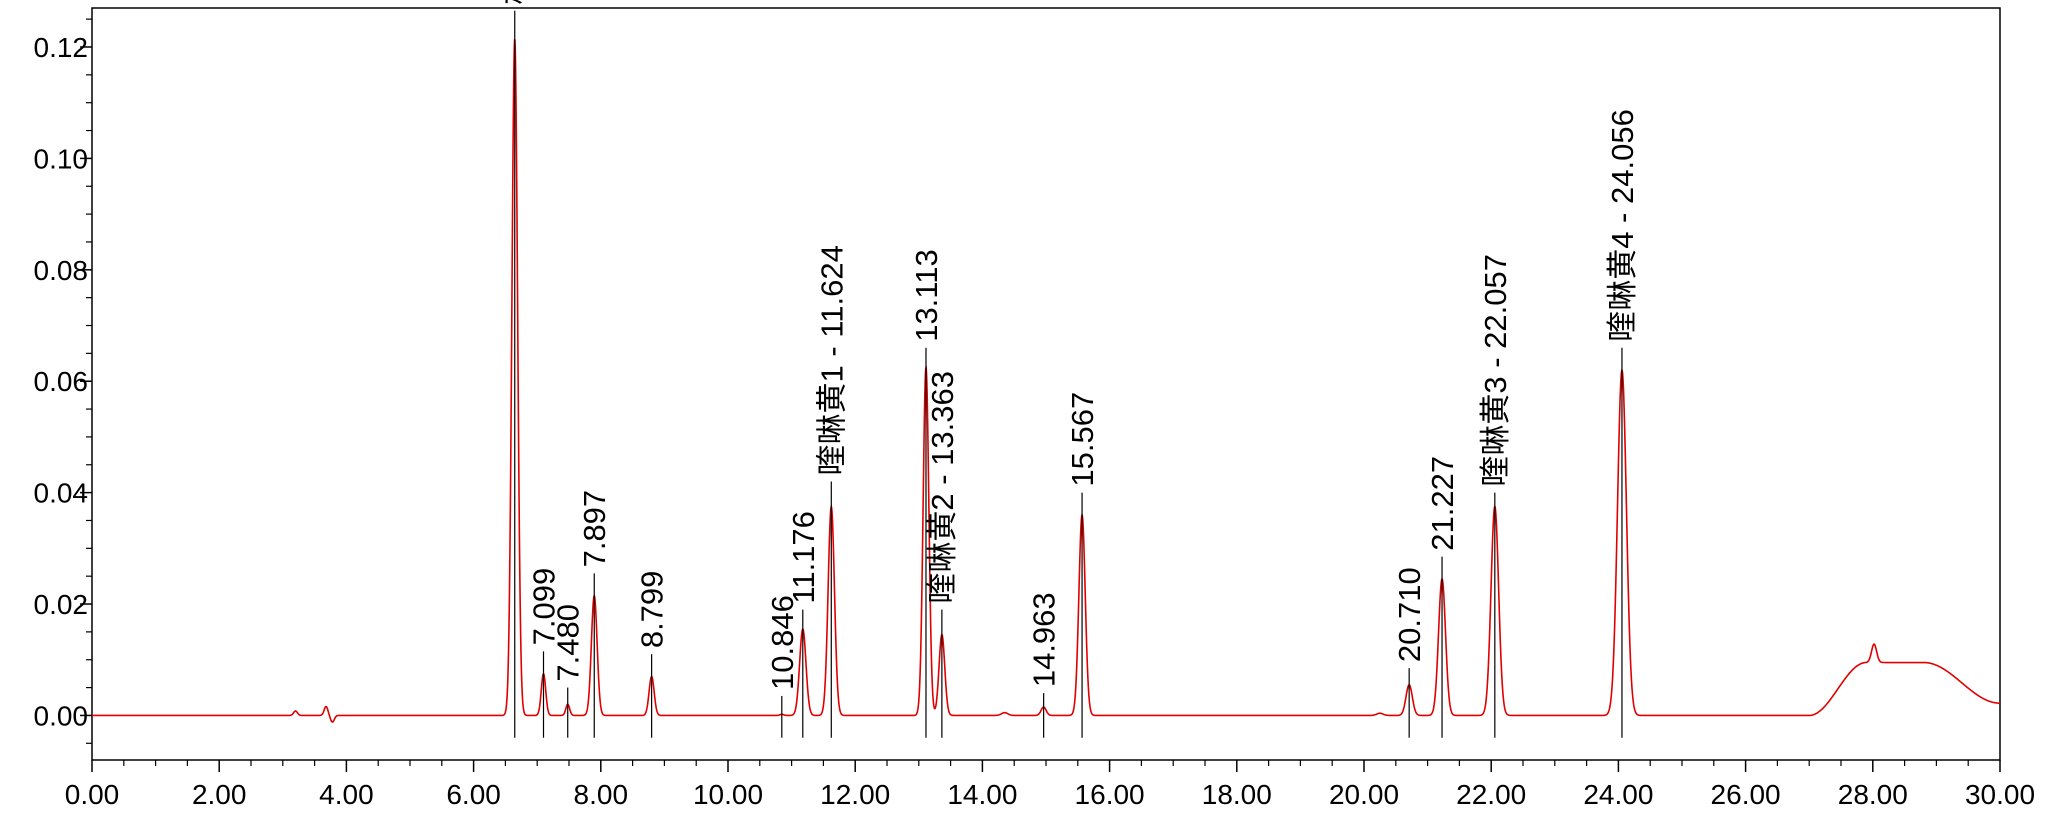  What do you see at coordinates (1746, 794) in the screenshot?
I see `x-tick-label: 26.00` at bounding box center [1746, 794].